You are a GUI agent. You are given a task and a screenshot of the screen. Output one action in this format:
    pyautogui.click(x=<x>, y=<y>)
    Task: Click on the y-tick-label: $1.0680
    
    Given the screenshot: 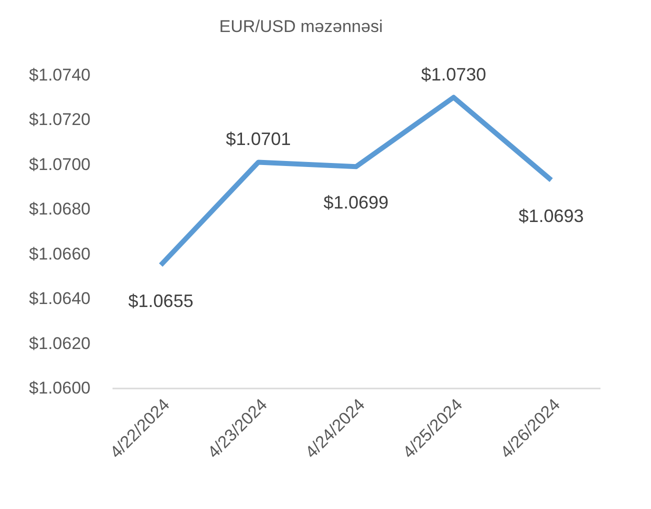 What is the action you would take?
    pyautogui.click(x=59, y=209)
    